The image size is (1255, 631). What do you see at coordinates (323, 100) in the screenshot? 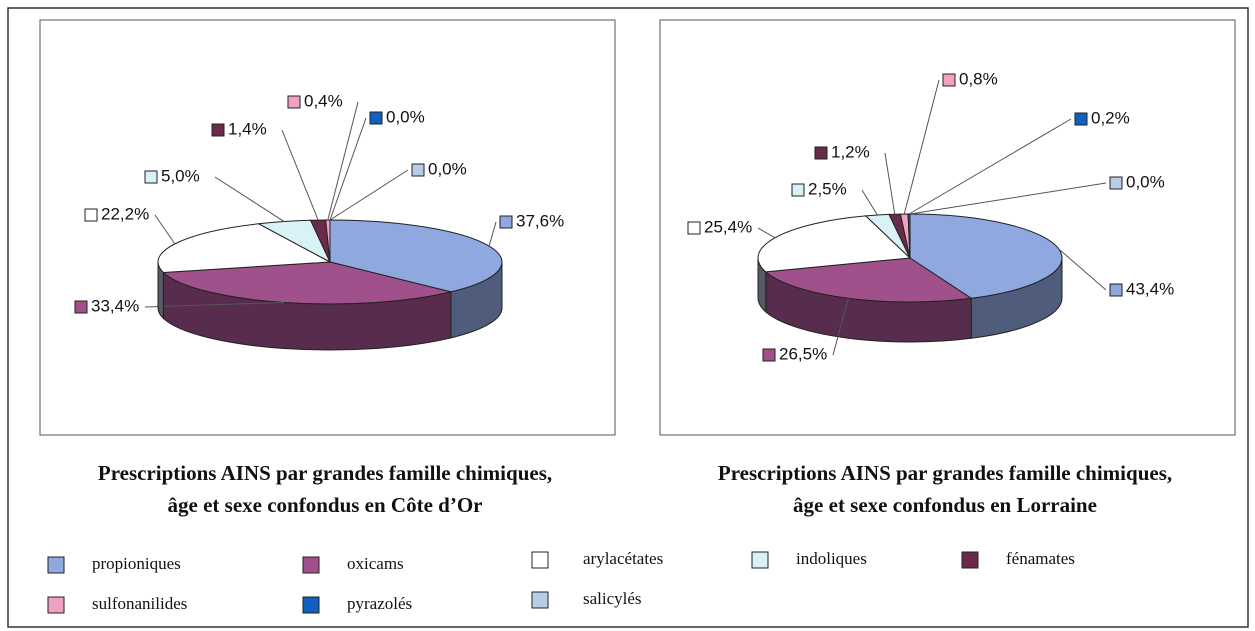
I see `value-label: 0,4%` at bounding box center [323, 100].